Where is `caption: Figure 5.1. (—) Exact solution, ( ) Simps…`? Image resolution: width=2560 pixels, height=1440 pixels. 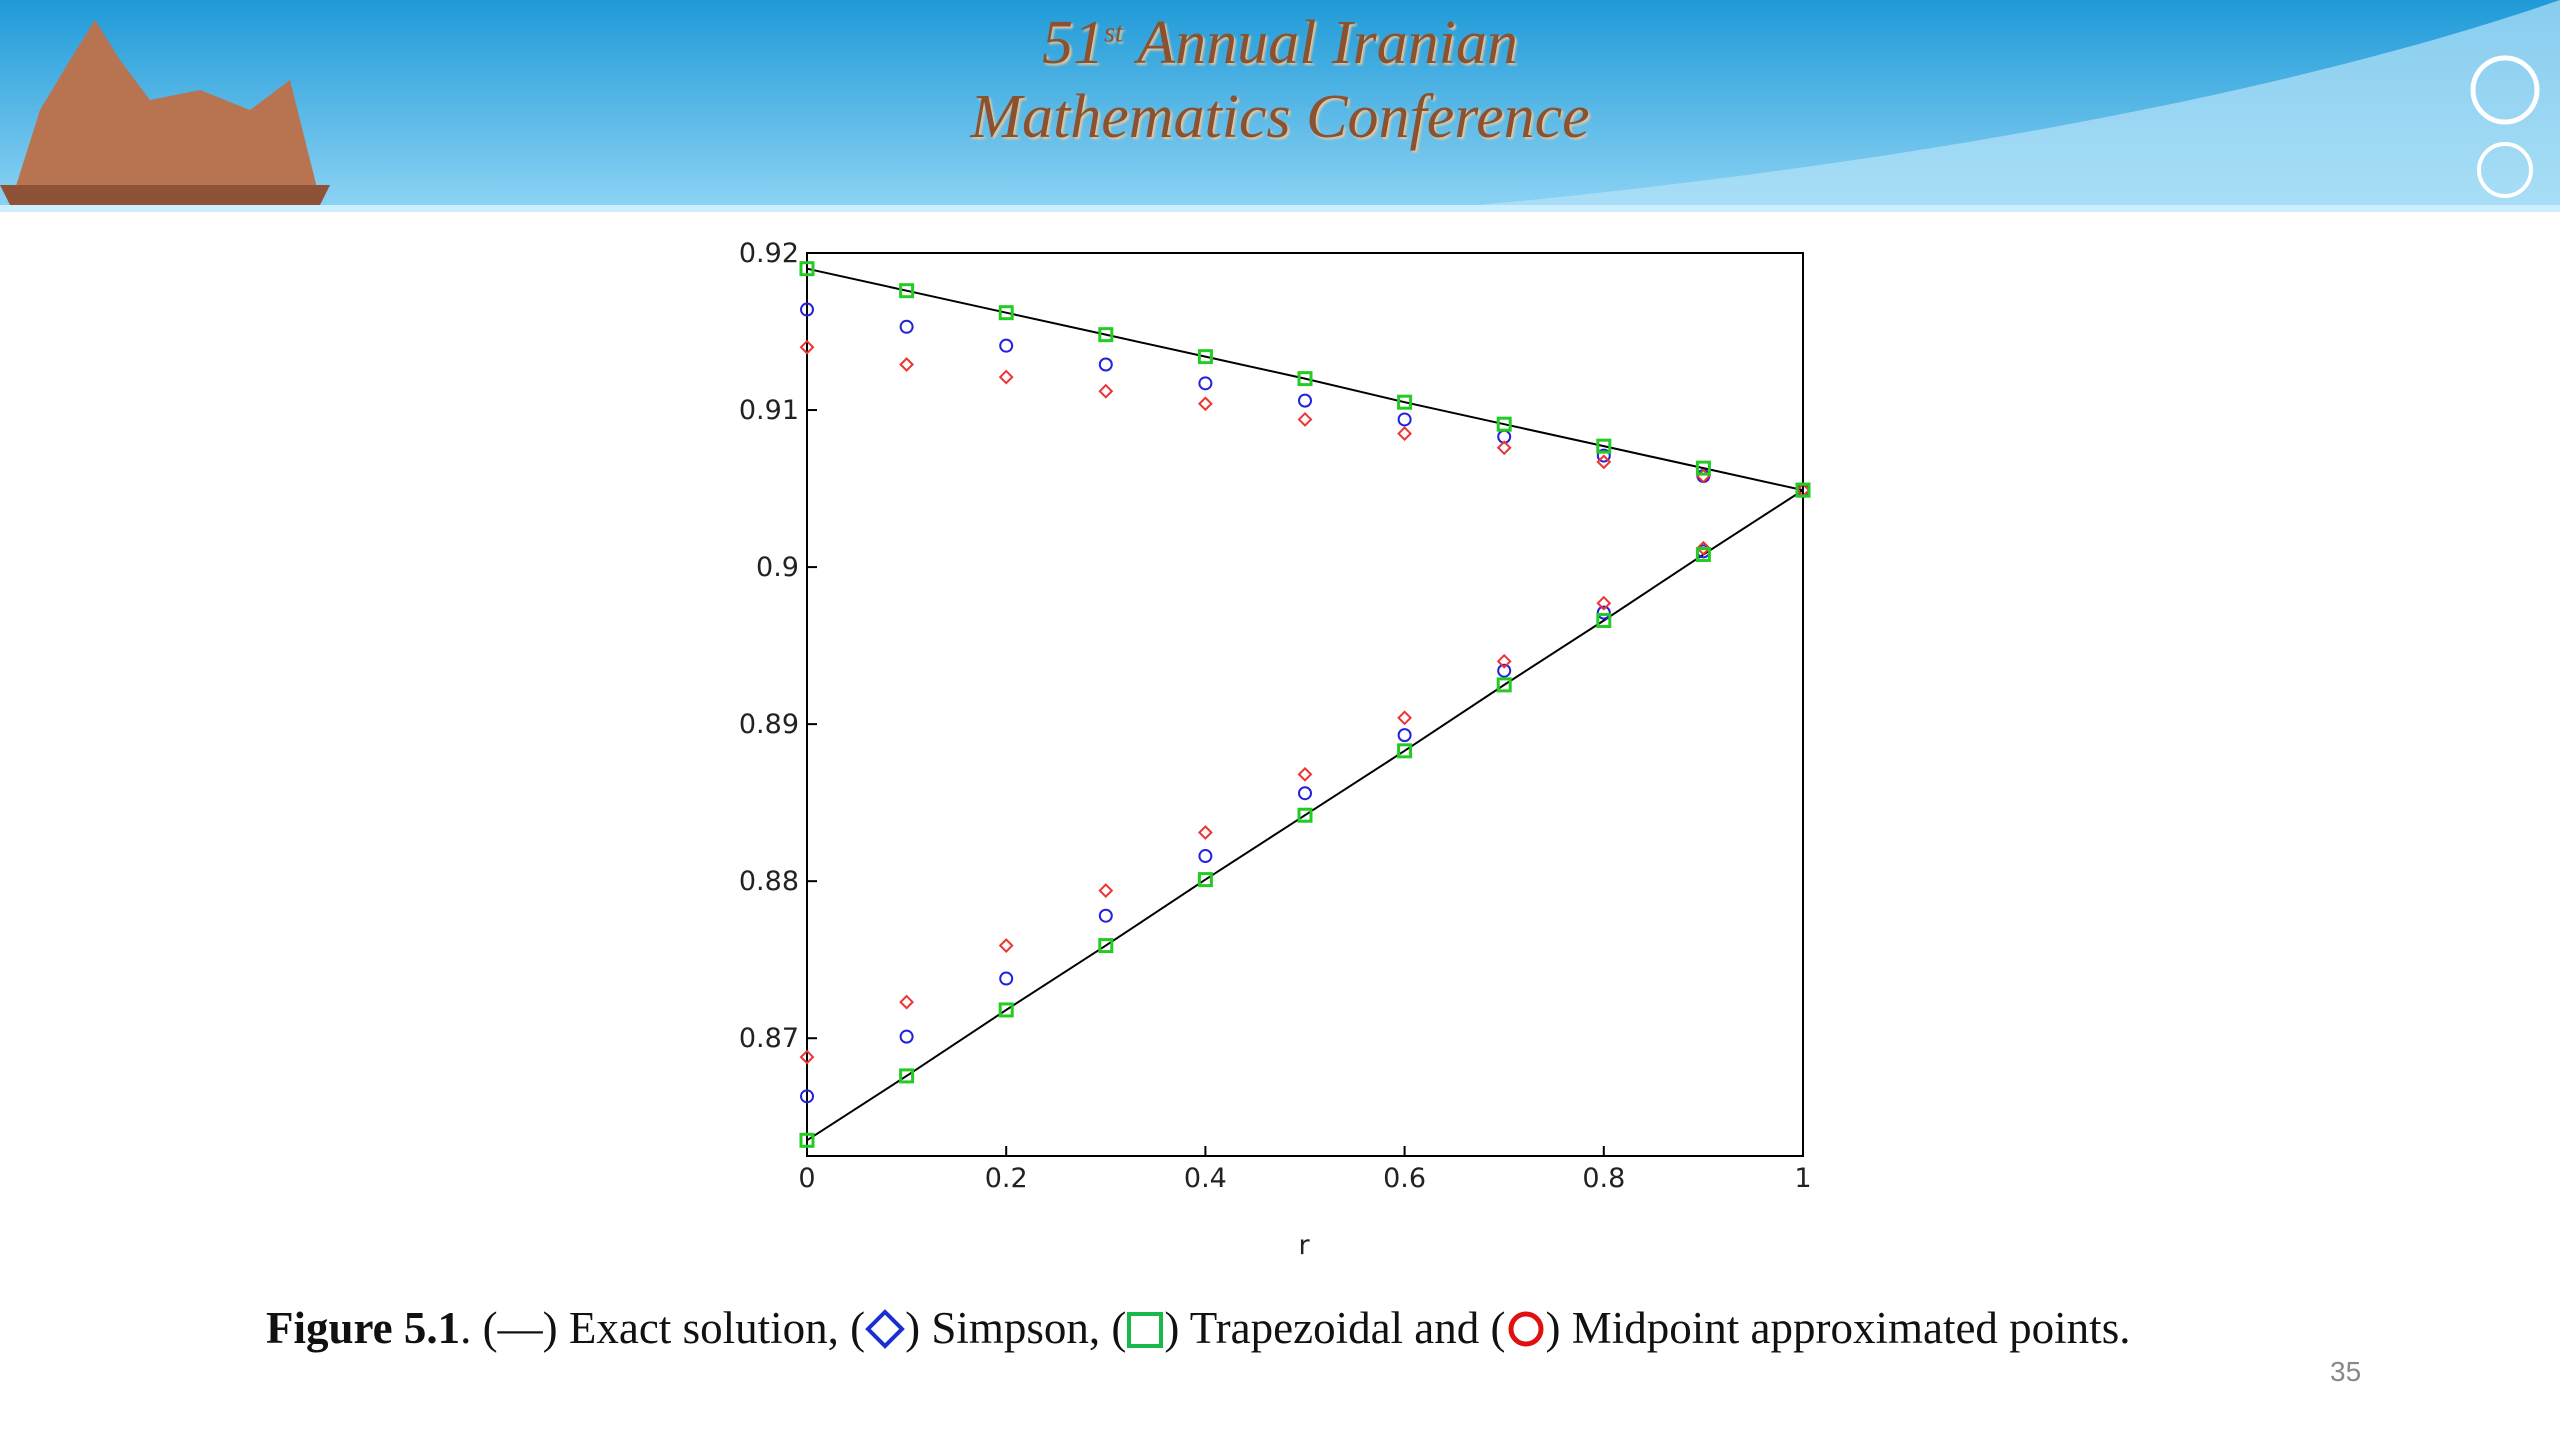 caption: Figure 5.1. (—) Exact solution, ( ) Simps… is located at coordinates (1266, 1328).